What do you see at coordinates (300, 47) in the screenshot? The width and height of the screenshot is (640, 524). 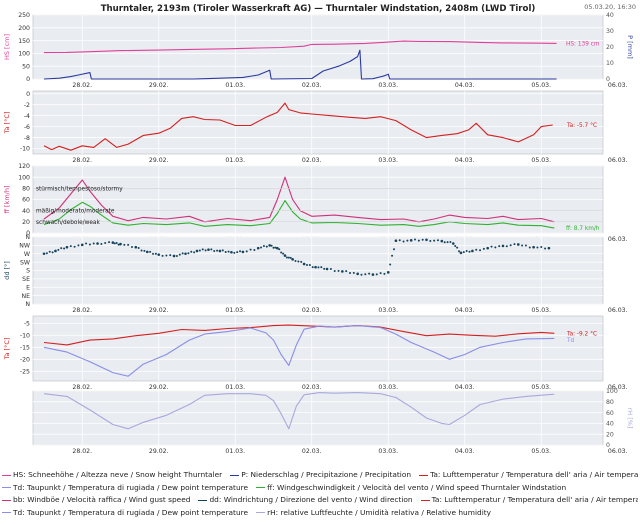 I see `series-line-hs` at bounding box center [300, 47].